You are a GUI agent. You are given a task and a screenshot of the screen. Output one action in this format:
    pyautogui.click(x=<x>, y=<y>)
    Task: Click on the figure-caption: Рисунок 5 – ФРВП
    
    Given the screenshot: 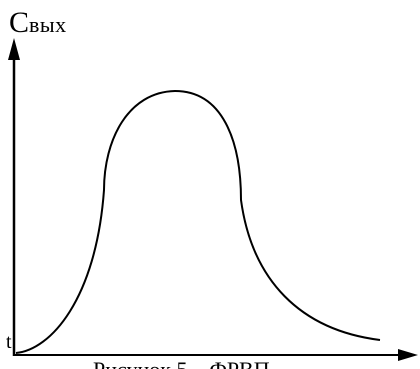 What is the action you would take?
    pyautogui.click(x=181, y=364)
    